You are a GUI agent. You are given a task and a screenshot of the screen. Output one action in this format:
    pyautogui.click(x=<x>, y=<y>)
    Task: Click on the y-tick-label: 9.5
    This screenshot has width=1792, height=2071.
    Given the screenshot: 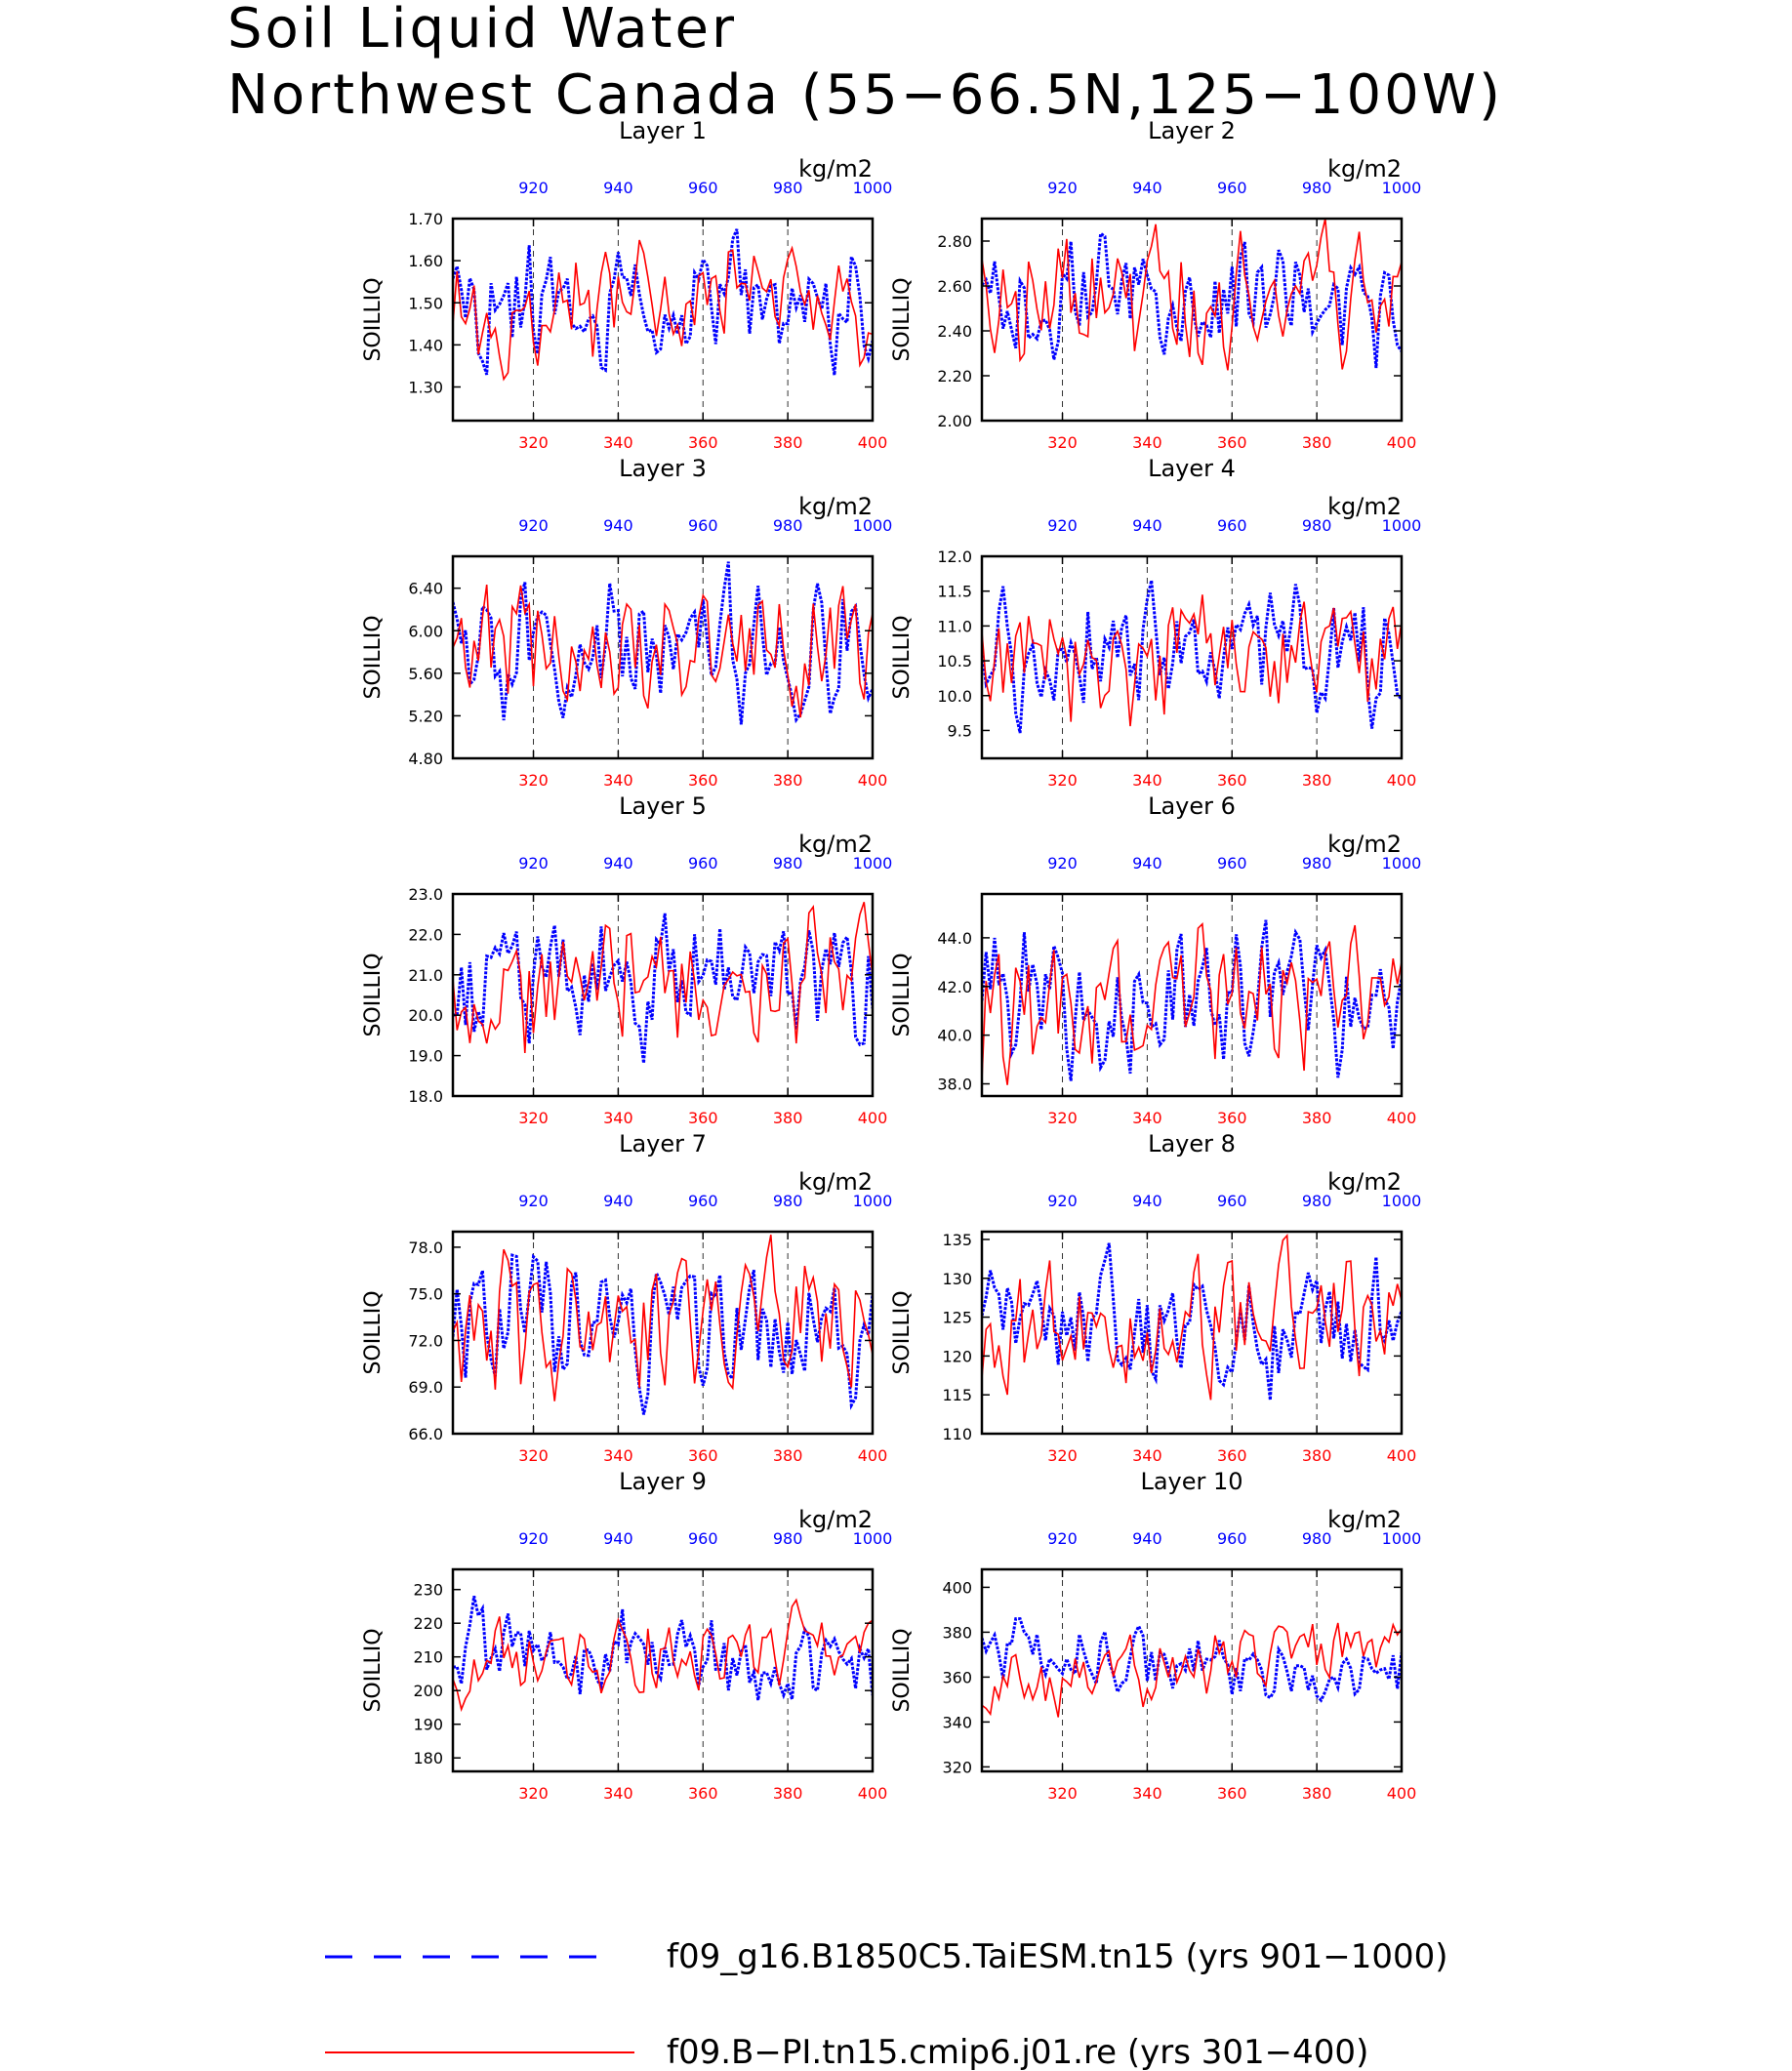 What is the action you would take?
    pyautogui.click(x=960, y=731)
    